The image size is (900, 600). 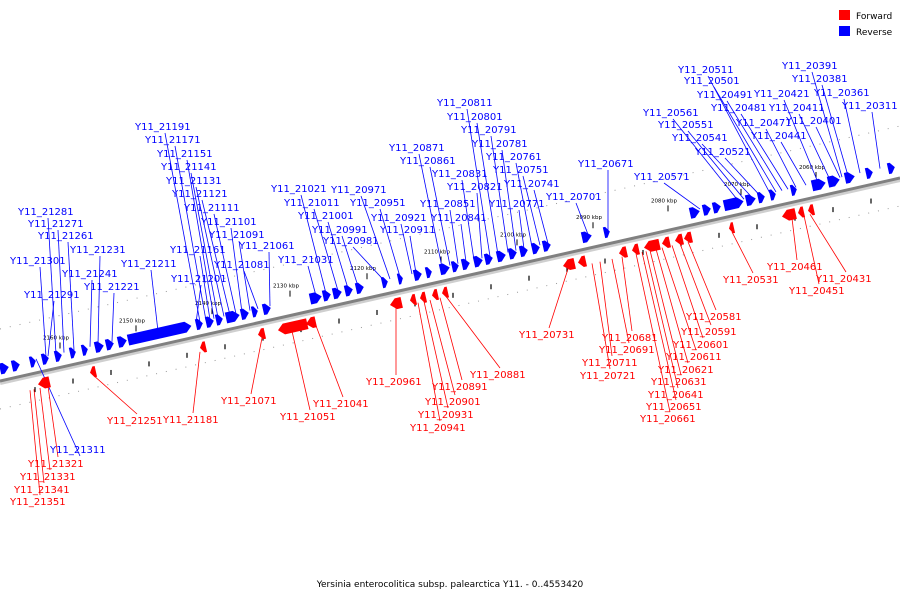 I want to click on tick-label: 2140 kbp, so click(x=208, y=304).